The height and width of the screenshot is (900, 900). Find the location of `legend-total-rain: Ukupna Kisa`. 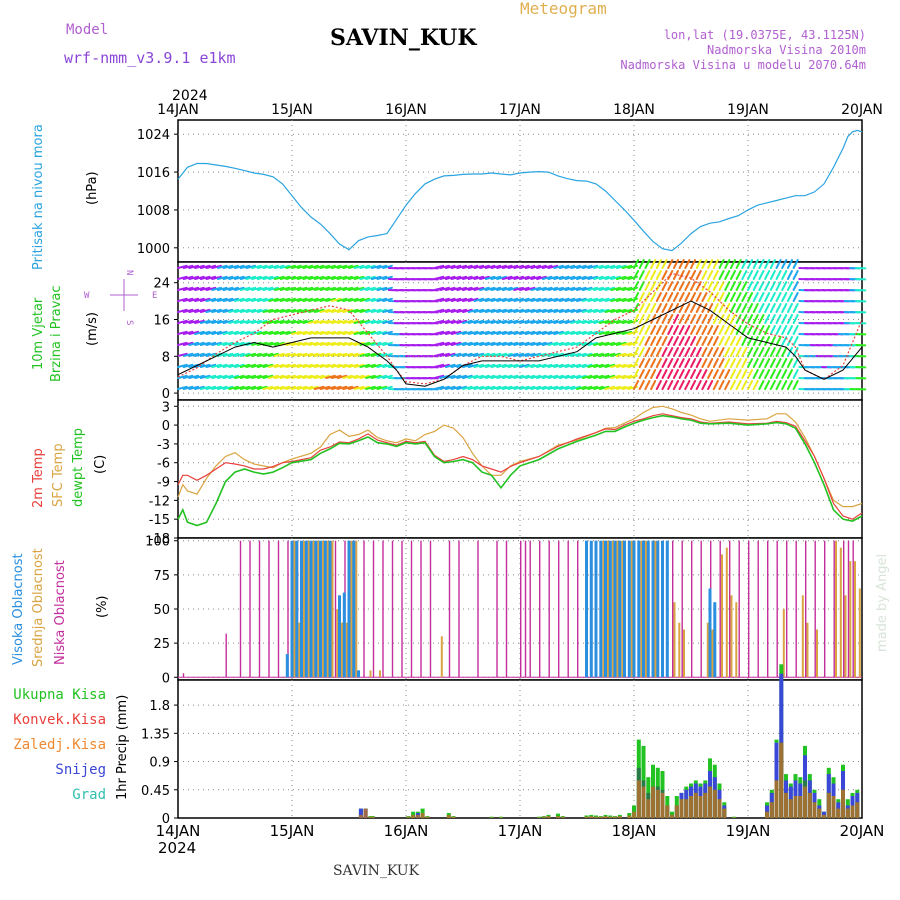

legend-total-rain: Ukupna Kisa is located at coordinates (59, 695).